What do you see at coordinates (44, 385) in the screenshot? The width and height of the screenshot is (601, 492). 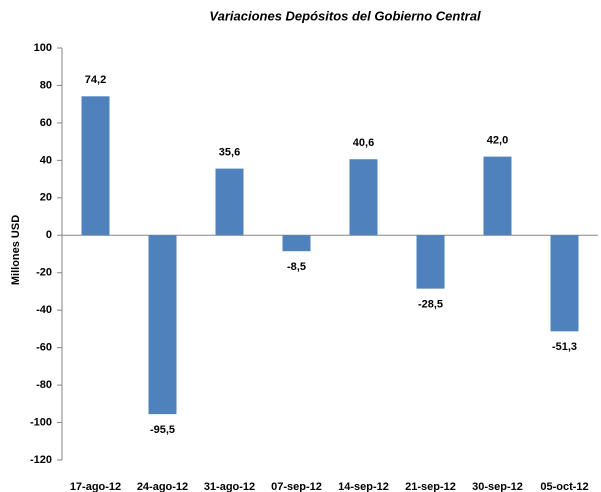 I see `y-tick-label: -80` at bounding box center [44, 385].